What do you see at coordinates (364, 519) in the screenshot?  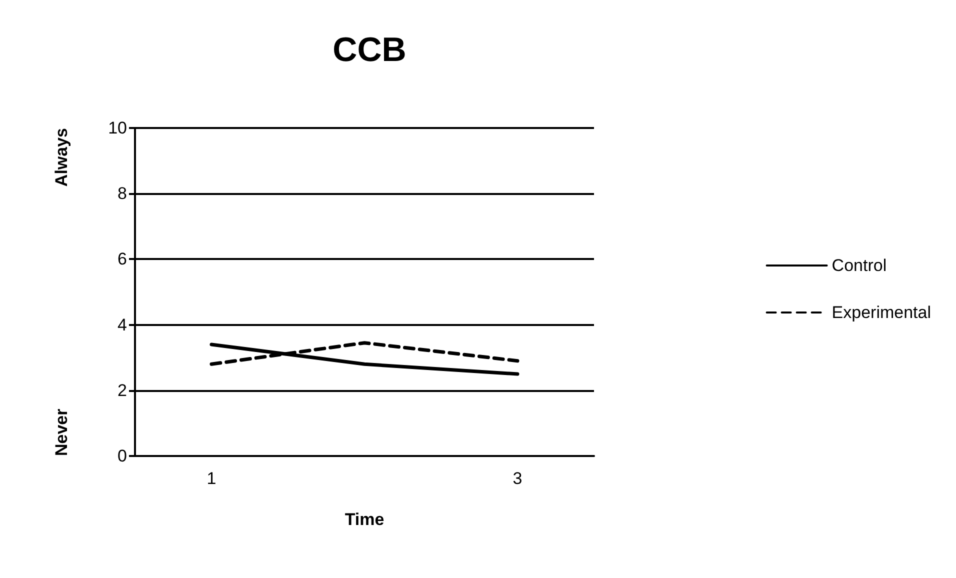 I see `x-axis-title: Time` at bounding box center [364, 519].